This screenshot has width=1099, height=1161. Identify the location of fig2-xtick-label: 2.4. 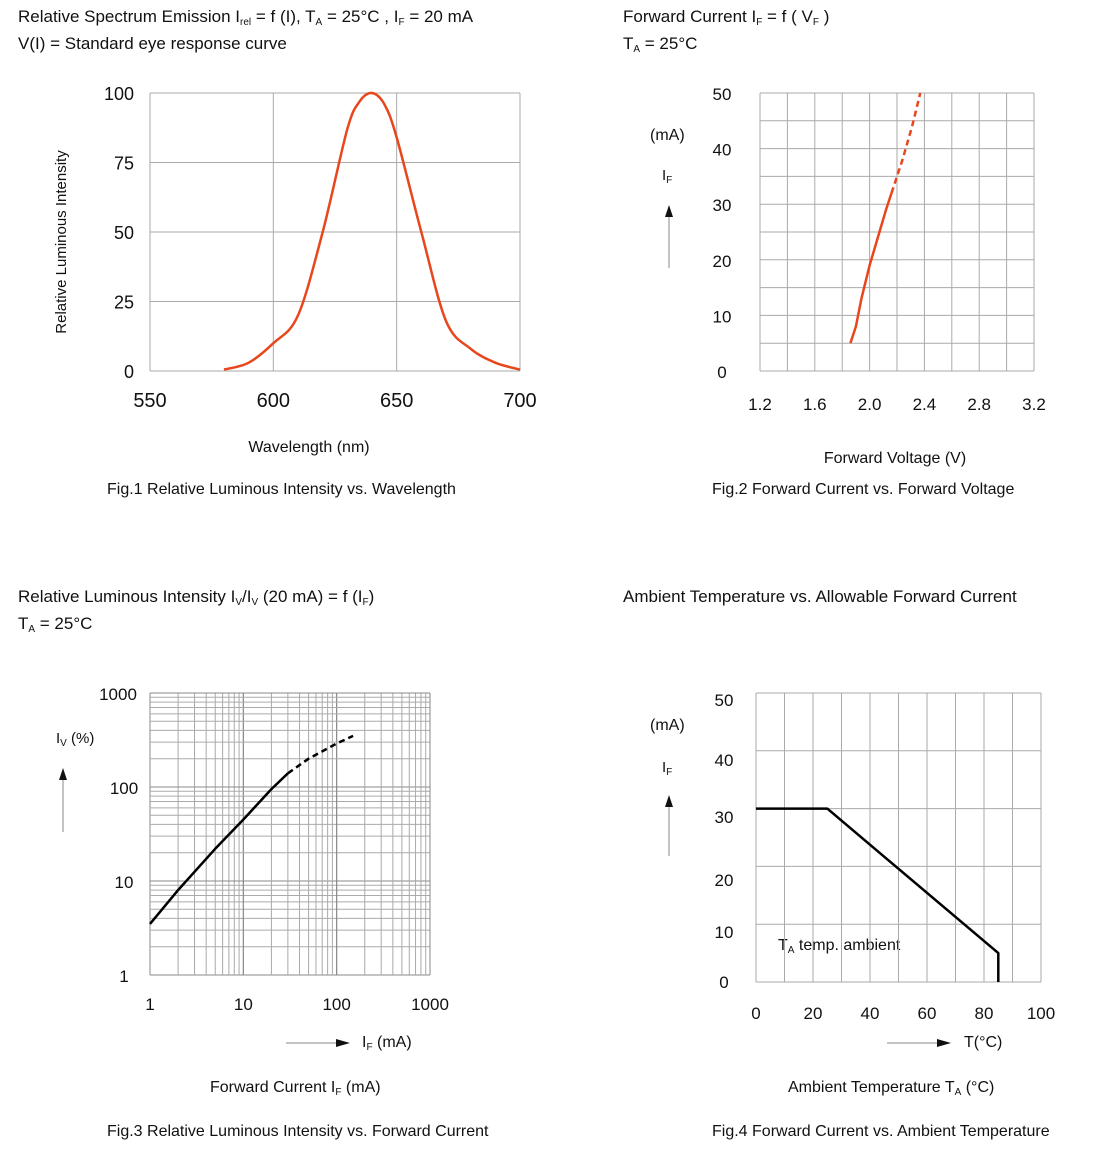
(925, 404).